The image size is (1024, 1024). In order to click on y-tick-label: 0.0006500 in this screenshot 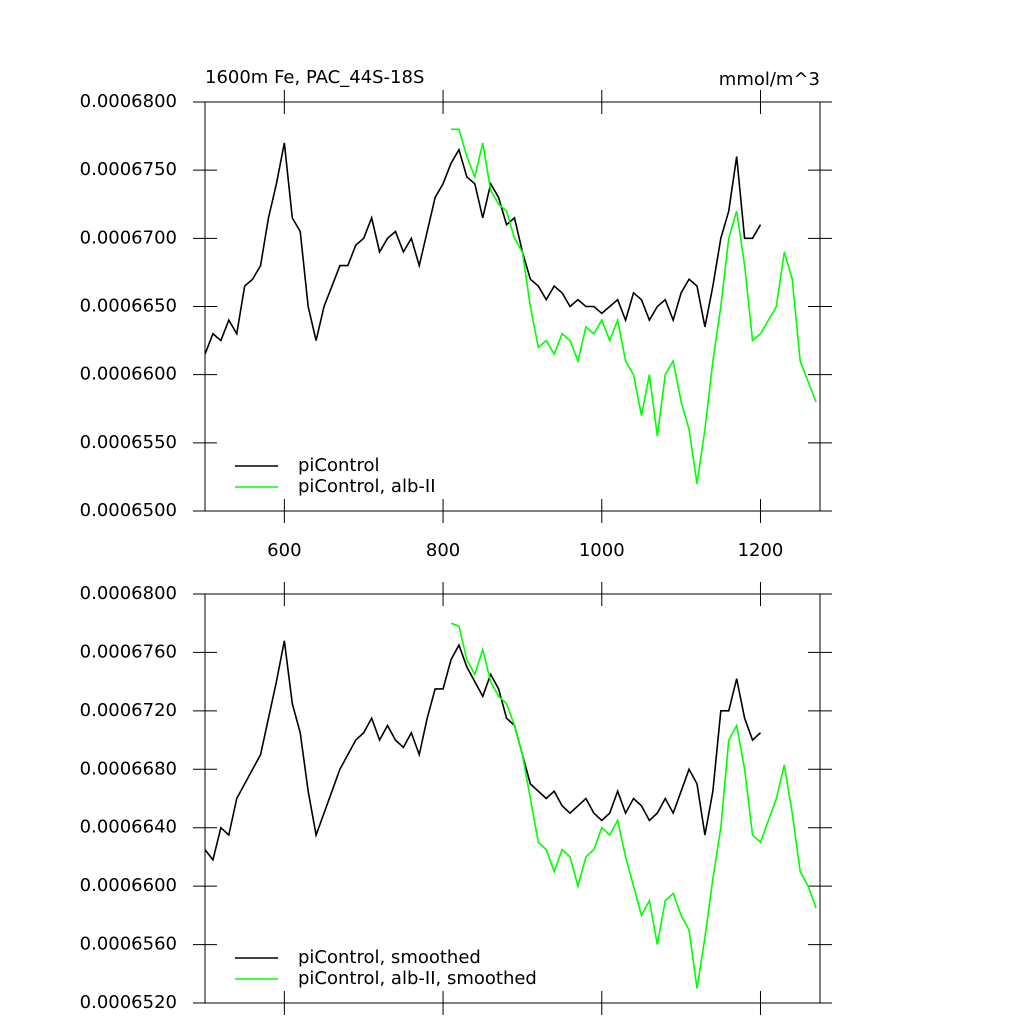, I will do `click(128, 510)`.